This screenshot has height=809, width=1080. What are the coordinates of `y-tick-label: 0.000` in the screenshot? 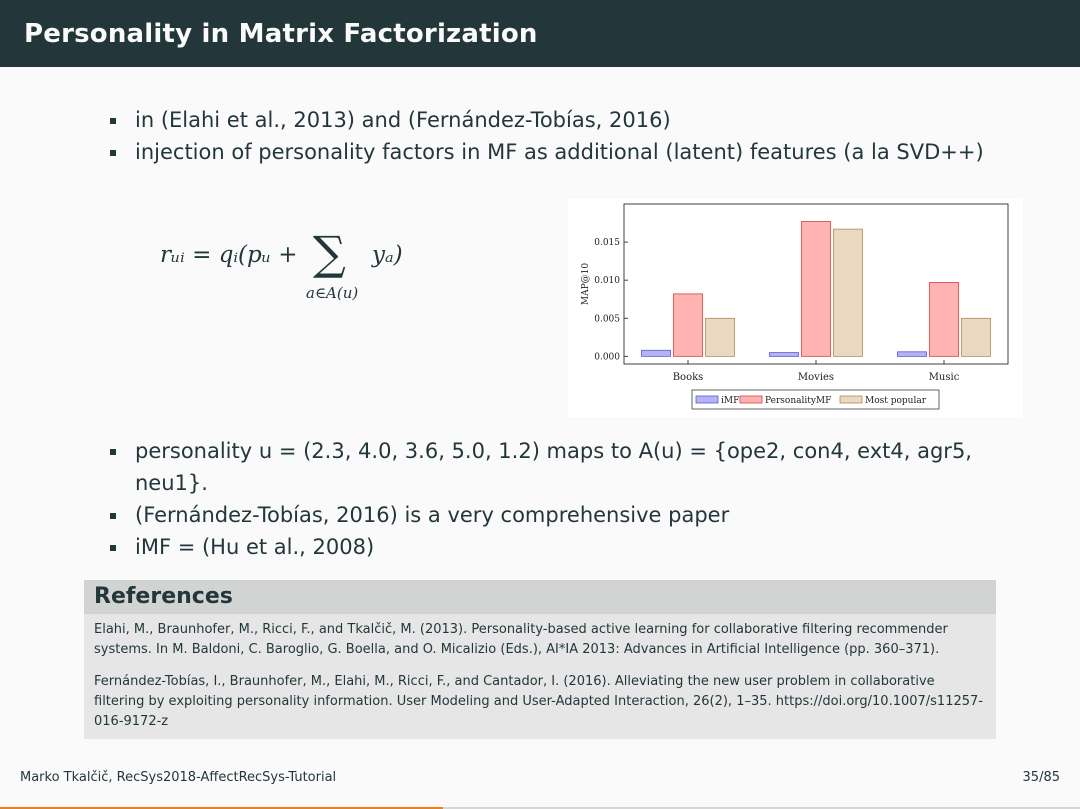 It's located at (607, 357).